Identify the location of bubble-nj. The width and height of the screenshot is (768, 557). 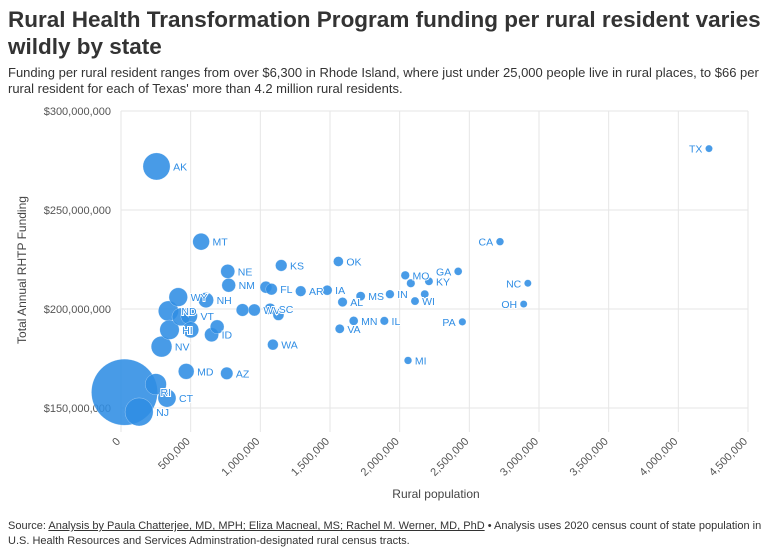
(139, 412).